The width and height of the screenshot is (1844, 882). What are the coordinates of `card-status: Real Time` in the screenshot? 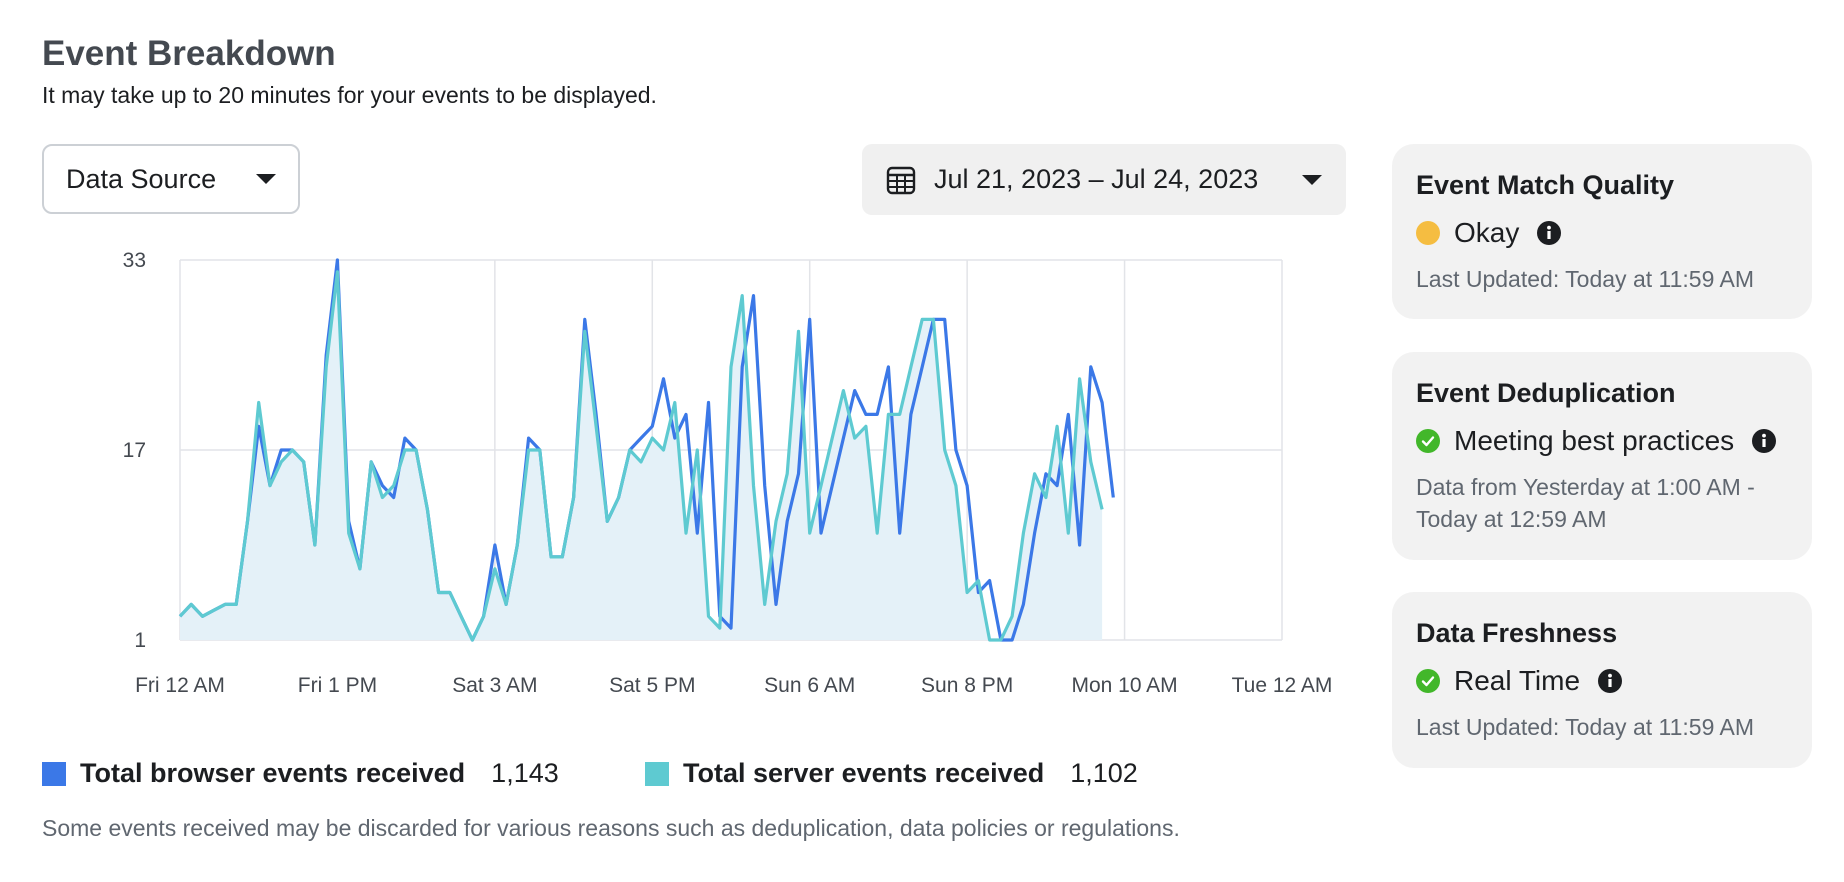 It's located at (1602, 681).